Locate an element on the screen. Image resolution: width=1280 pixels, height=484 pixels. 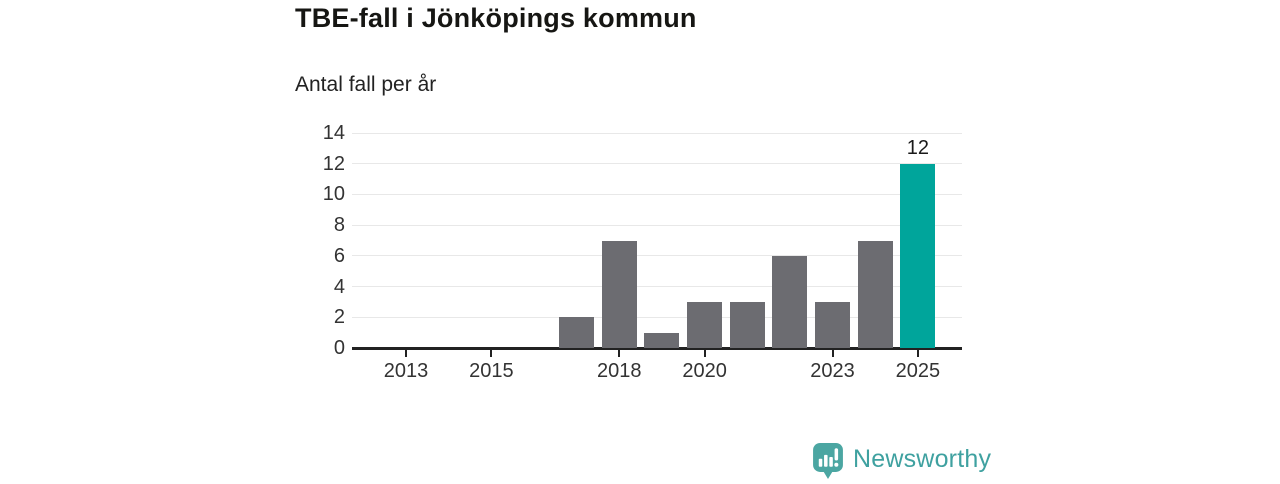
y-tick-label-8: 8 is located at coordinates (339, 225).